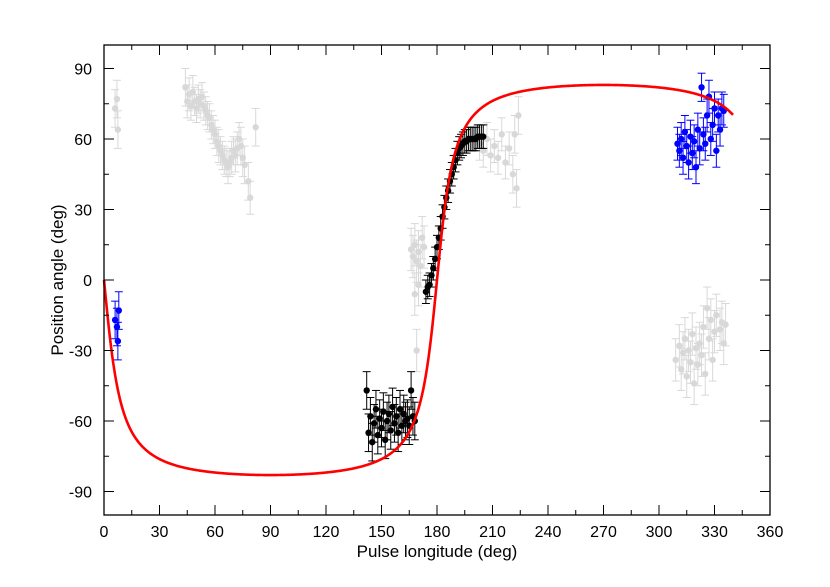 This screenshot has width=830, height=587. I want to click on x-tick-label: 90, so click(271, 532).